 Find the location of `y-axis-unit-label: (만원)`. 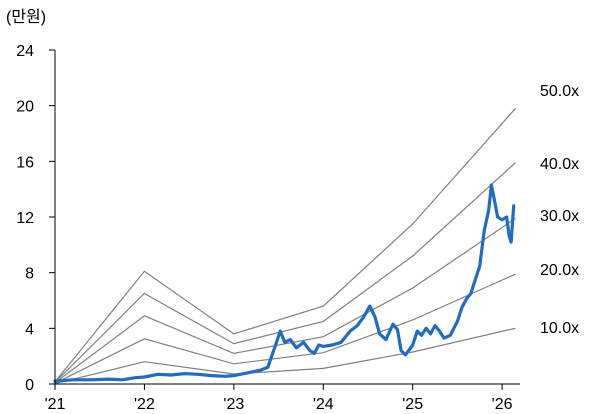

y-axis-unit-label: (만원) is located at coordinates (26, 17).